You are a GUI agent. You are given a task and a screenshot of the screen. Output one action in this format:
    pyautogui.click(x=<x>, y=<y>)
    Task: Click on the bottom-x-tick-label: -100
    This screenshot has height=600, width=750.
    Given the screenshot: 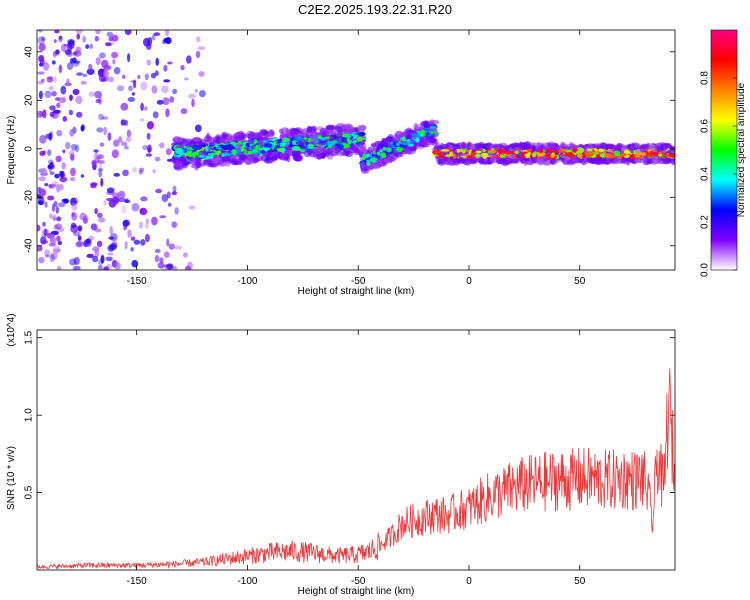 What is the action you would take?
    pyautogui.click(x=247, y=581)
    